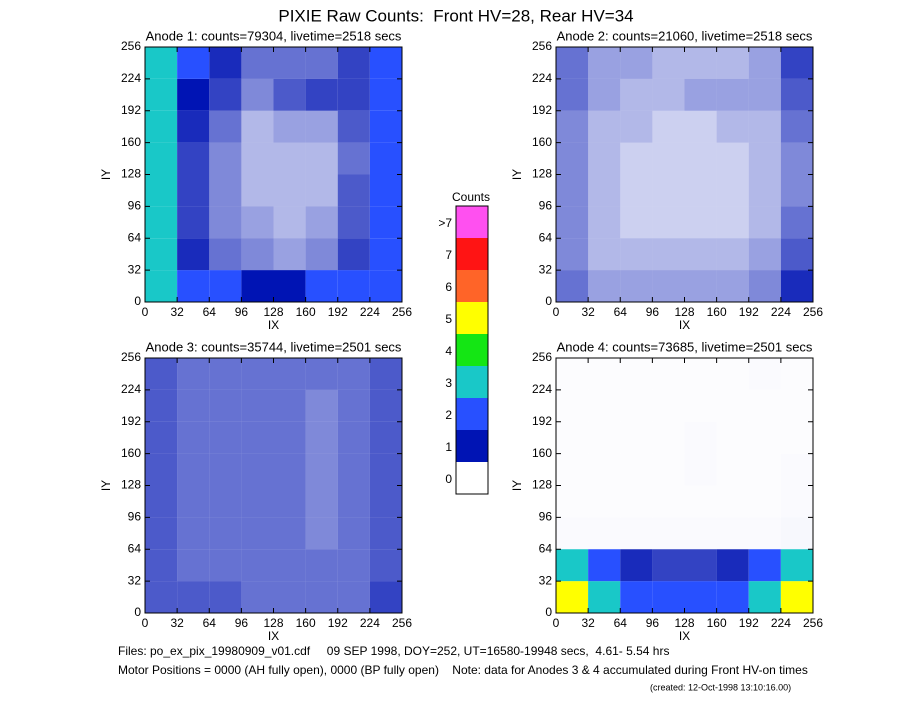 This screenshot has height=705, width=913. I want to click on x-axis-label: IX, so click(273, 636).